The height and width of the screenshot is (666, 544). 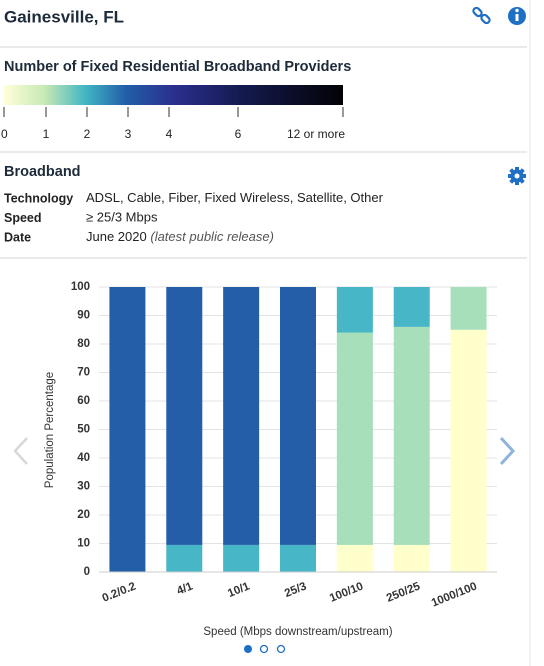 I want to click on y-tick-label: 80, so click(x=83, y=344).